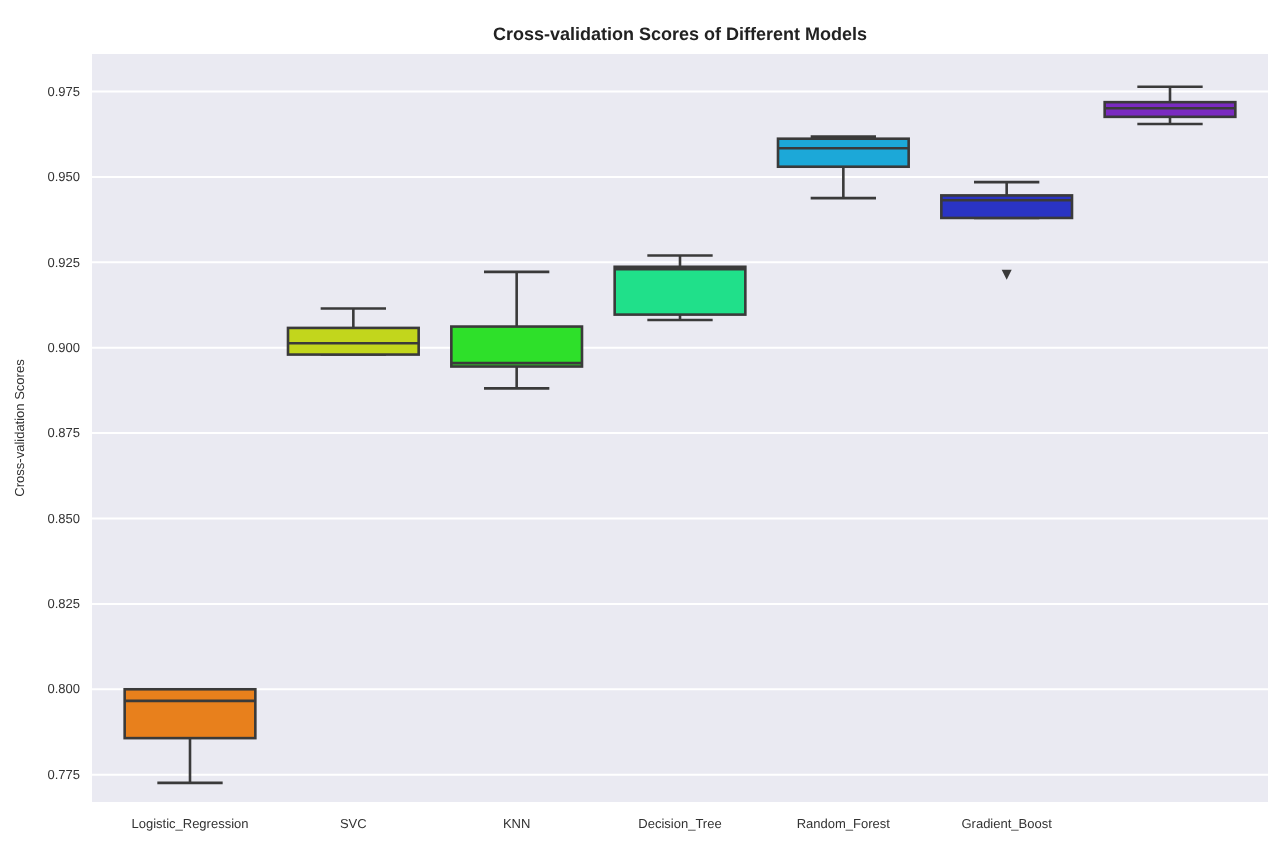 The height and width of the screenshot is (850, 1280). I want to click on chart-title: Cross-validation Scores of Different Models, so click(680, 34).